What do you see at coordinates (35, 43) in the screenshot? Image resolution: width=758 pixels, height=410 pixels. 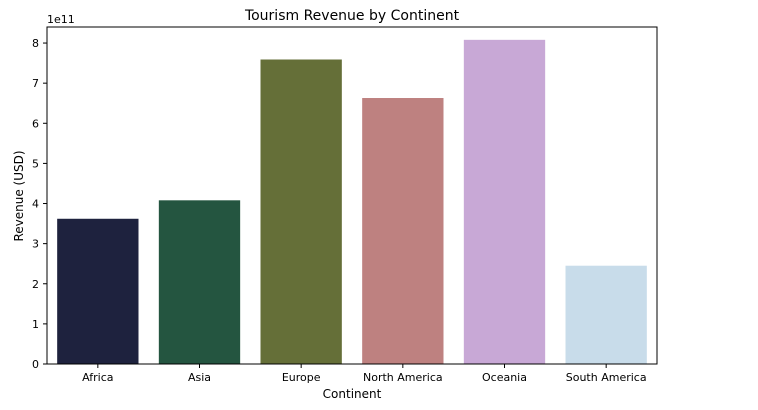 I see `y-tick-label: 8` at bounding box center [35, 43].